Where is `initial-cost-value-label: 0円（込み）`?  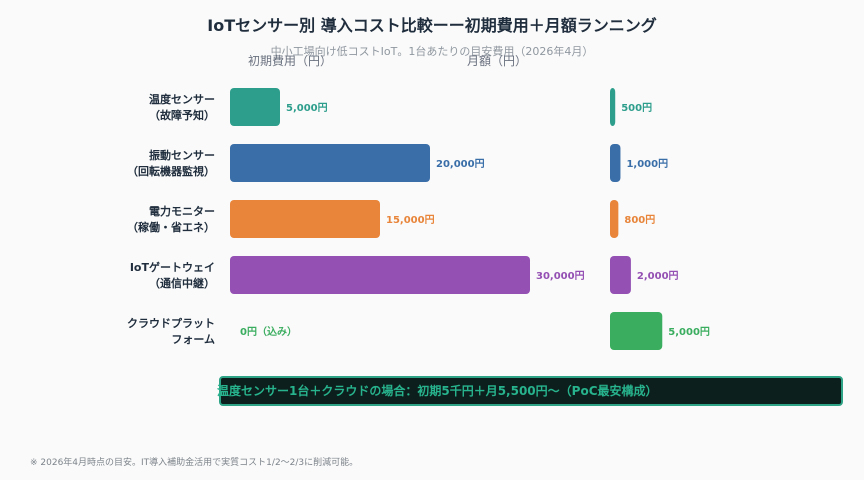 initial-cost-value-label: 0円（込み） is located at coordinates (268, 331).